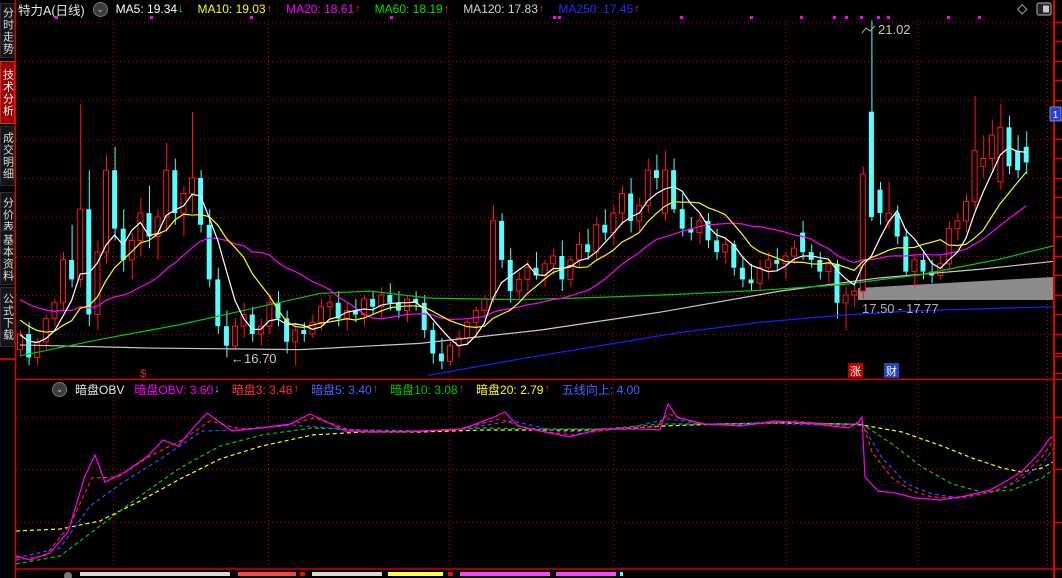 This screenshot has height=578, width=1062. I want to click on ma-legend-item: MA20: 18.61 ↑, so click(323, 9).